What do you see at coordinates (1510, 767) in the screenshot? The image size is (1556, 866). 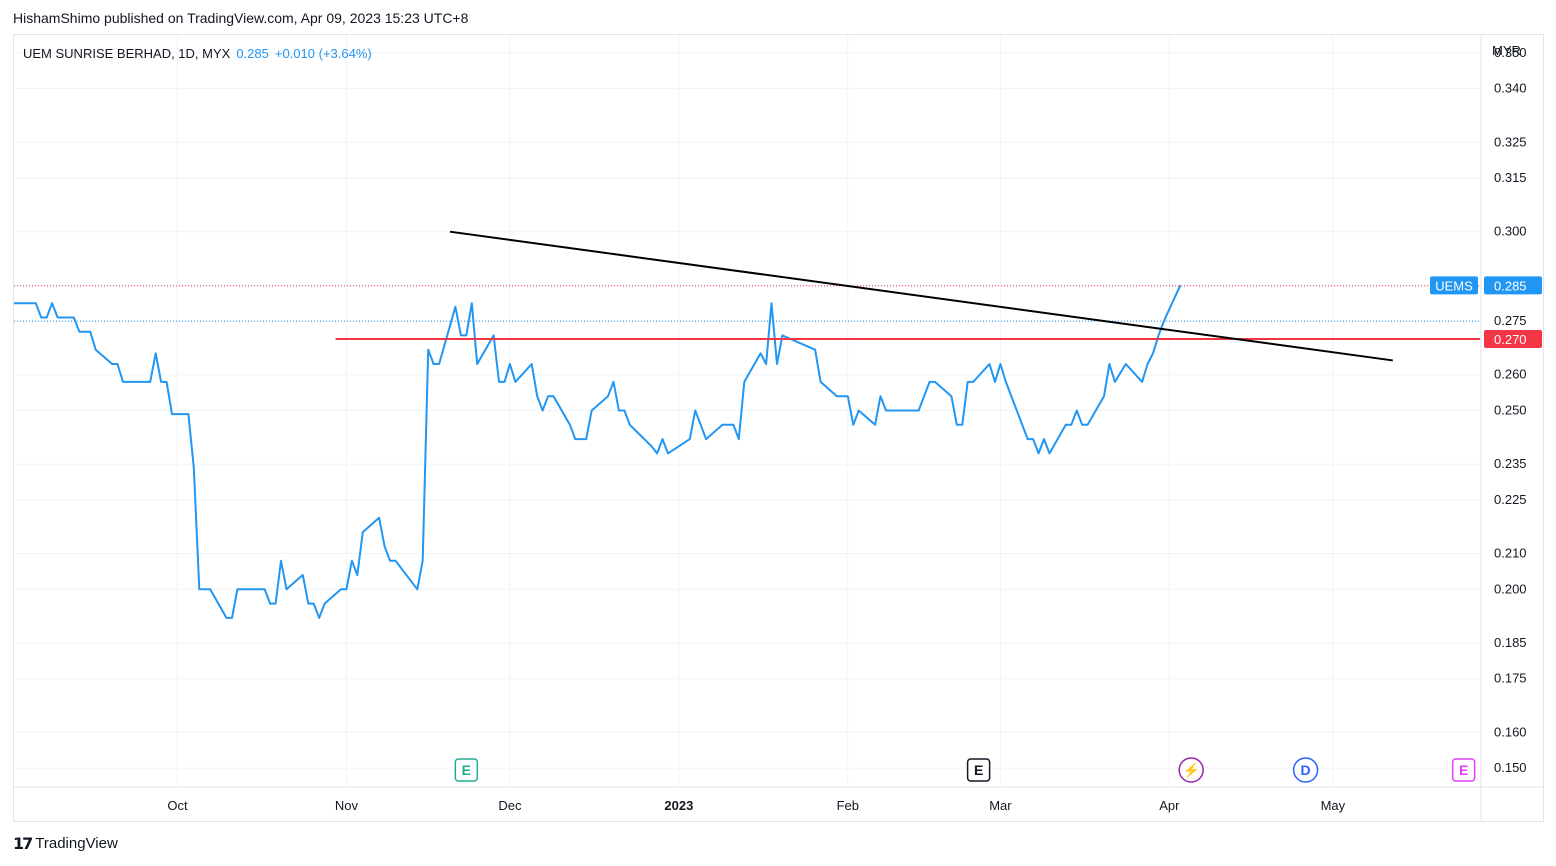 I see `y-tick-label: 0.150` at bounding box center [1510, 767].